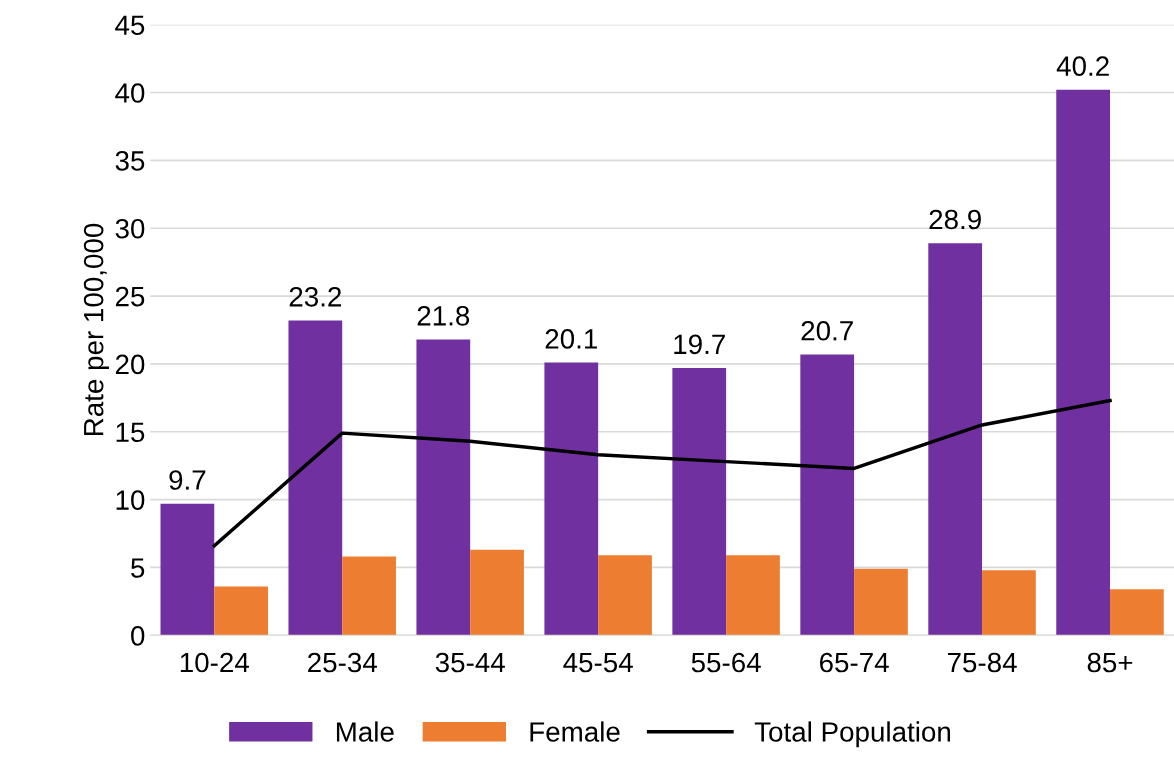  I want to click on legend-label: Male, so click(365, 731).